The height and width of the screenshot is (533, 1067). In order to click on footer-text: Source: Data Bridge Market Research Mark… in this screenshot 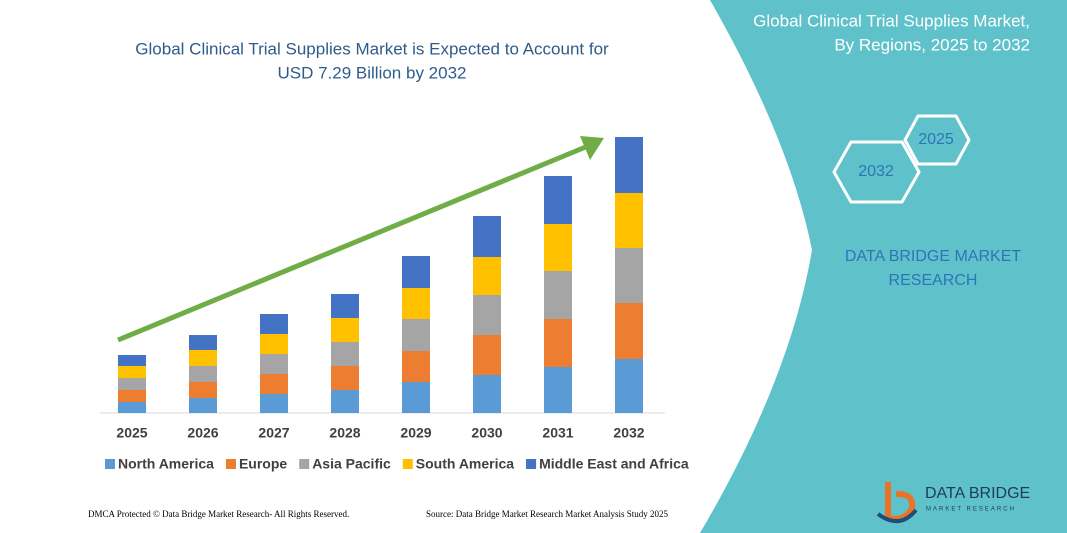, I will do `click(547, 514)`.